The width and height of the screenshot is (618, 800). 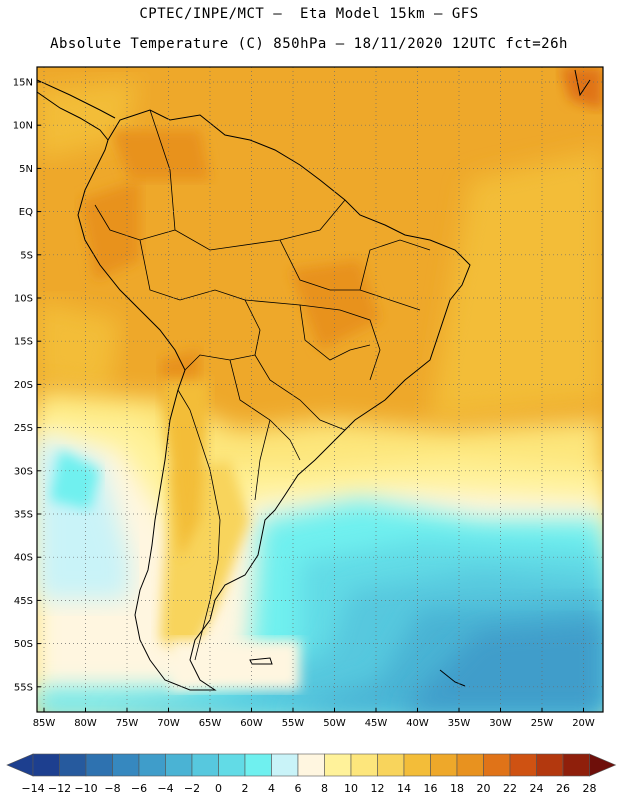 What do you see at coordinates (23, 601) in the screenshot?
I see `lat-tick-label: 45S` at bounding box center [23, 601].